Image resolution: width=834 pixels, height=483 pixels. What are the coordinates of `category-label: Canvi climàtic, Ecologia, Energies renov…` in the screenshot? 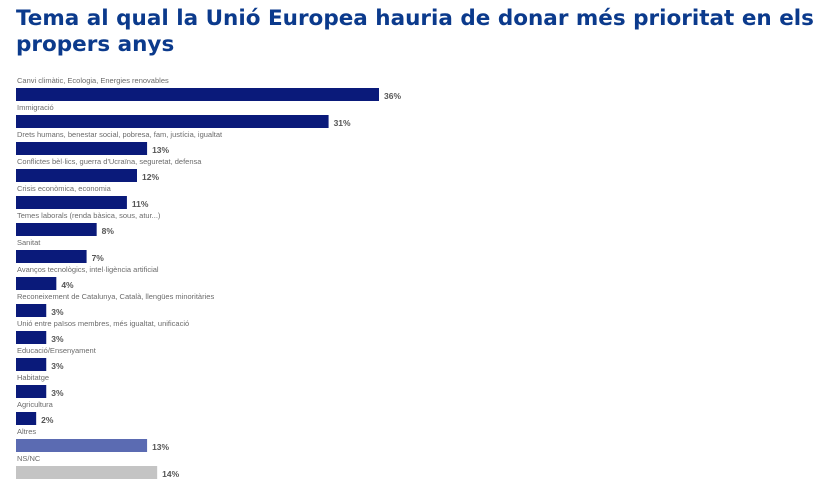 It's located at (93, 80).